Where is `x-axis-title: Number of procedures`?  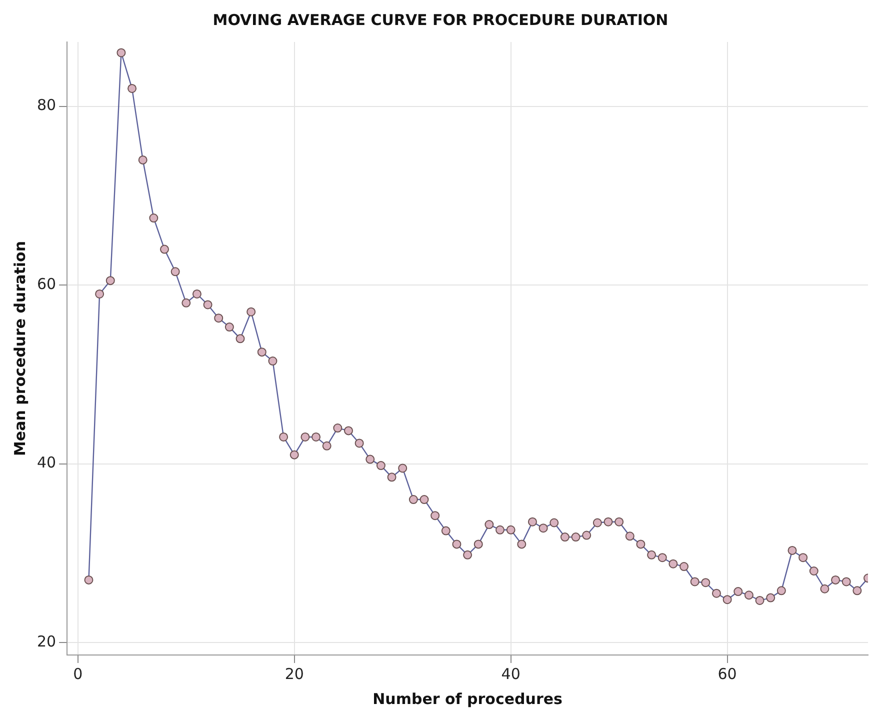
x-axis-title: Number of procedures is located at coordinates (467, 699).